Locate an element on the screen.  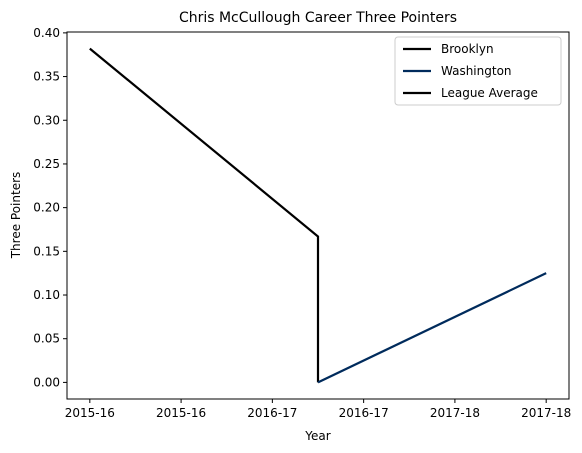
y-tick-label: 0.15 is located at coordinates (46, 251).